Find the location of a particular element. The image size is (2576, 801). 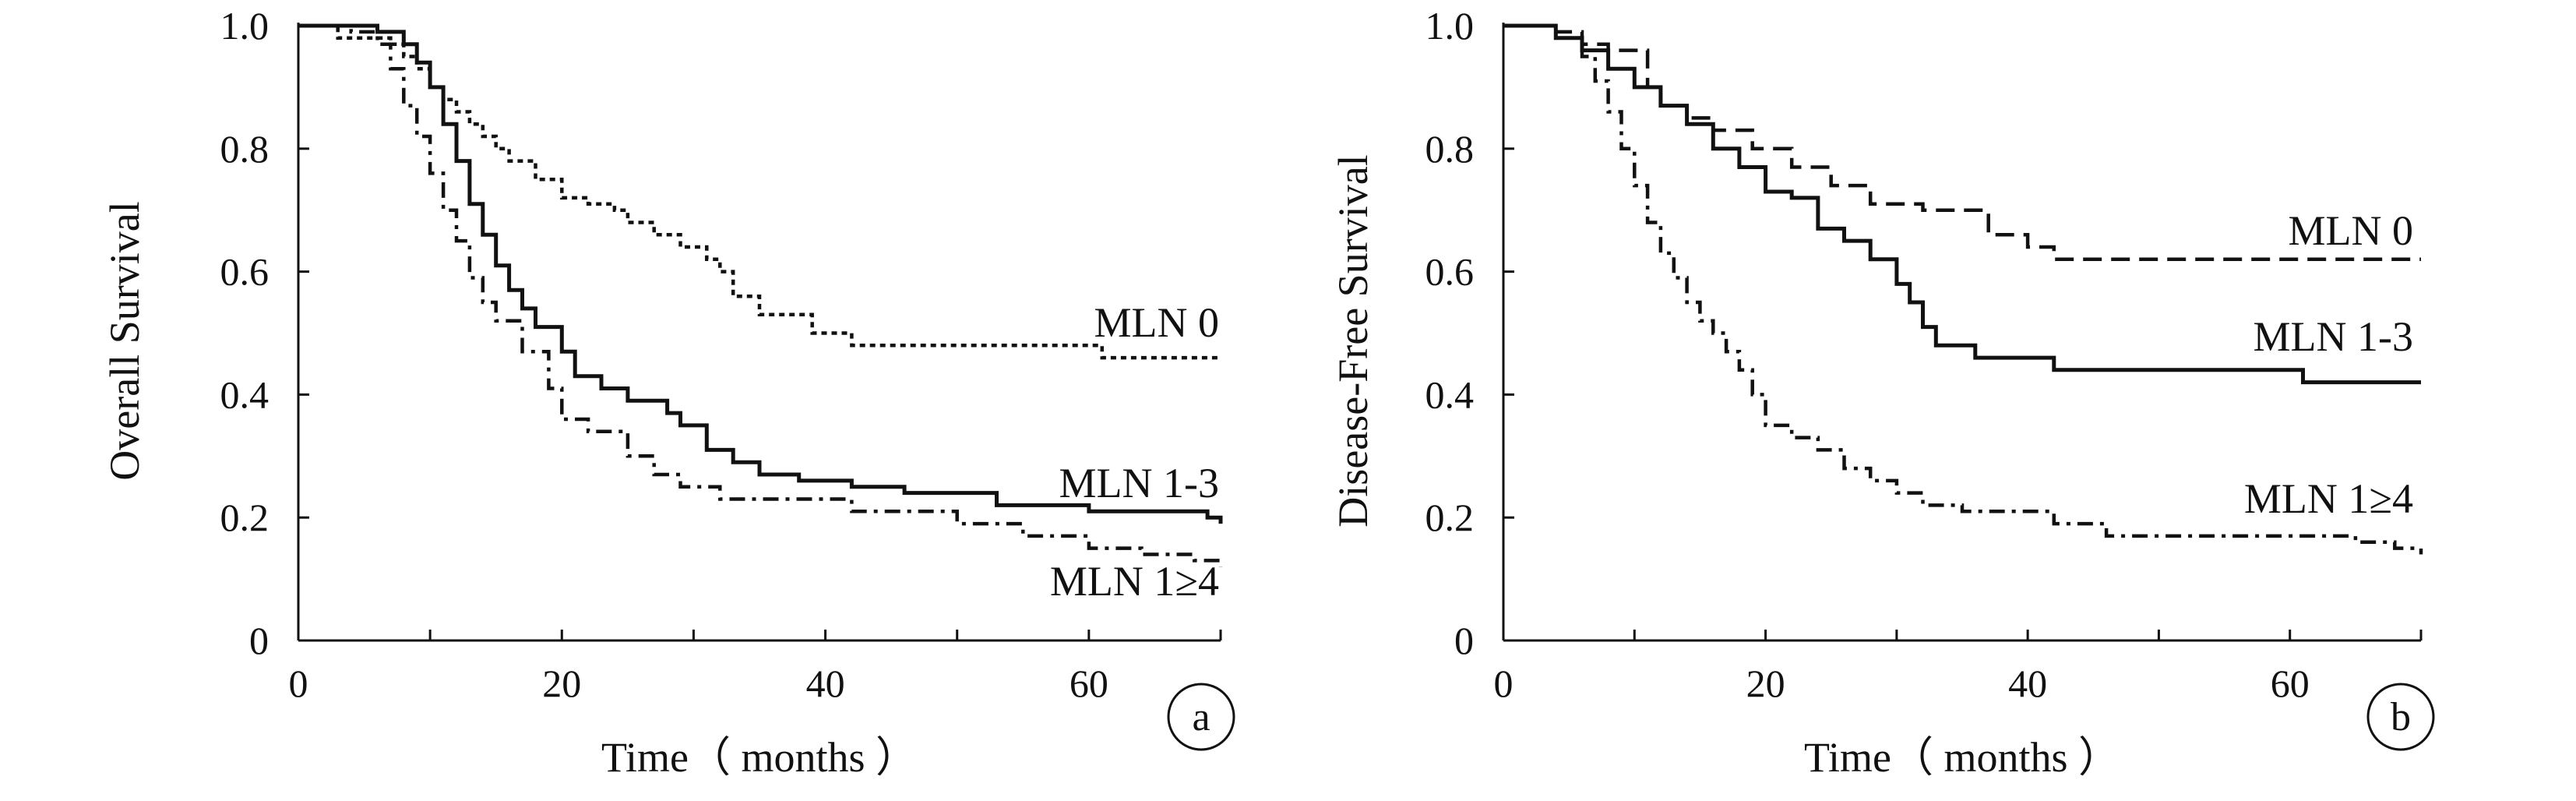

panel-letter: b is located at coordinates (2401, 717).